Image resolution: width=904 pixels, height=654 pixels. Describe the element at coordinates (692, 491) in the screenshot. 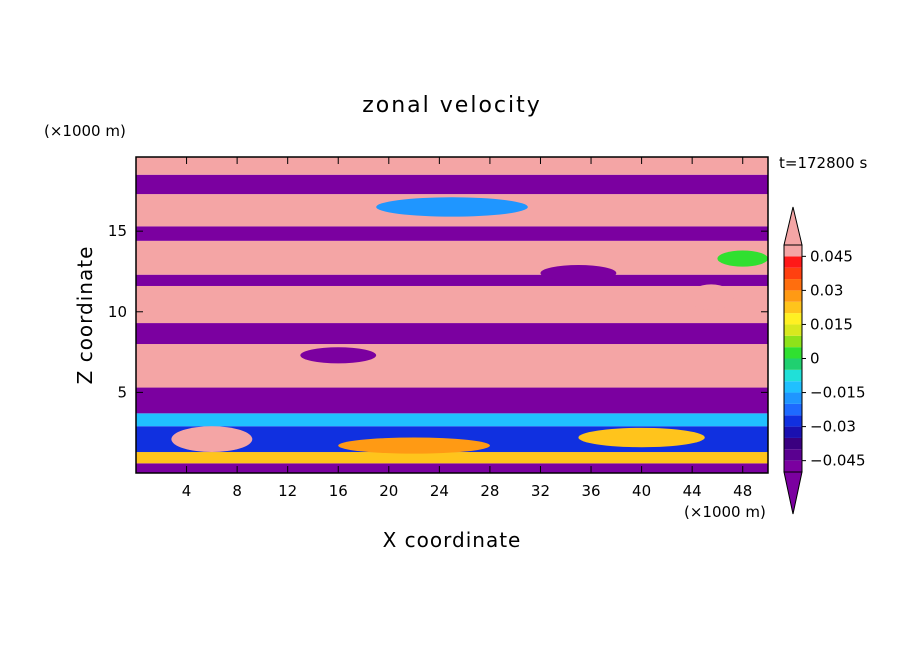

I see `x-tick-label-10: 44` at that location.